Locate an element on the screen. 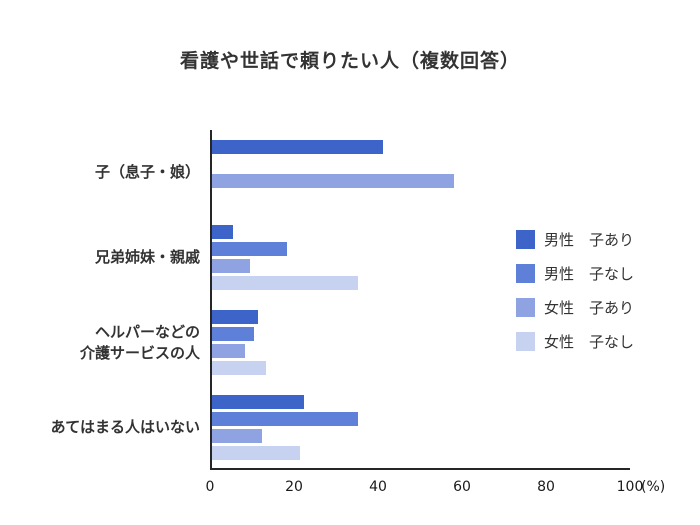  legend-item: 男性 子なし is located at coordinates (575, 273).